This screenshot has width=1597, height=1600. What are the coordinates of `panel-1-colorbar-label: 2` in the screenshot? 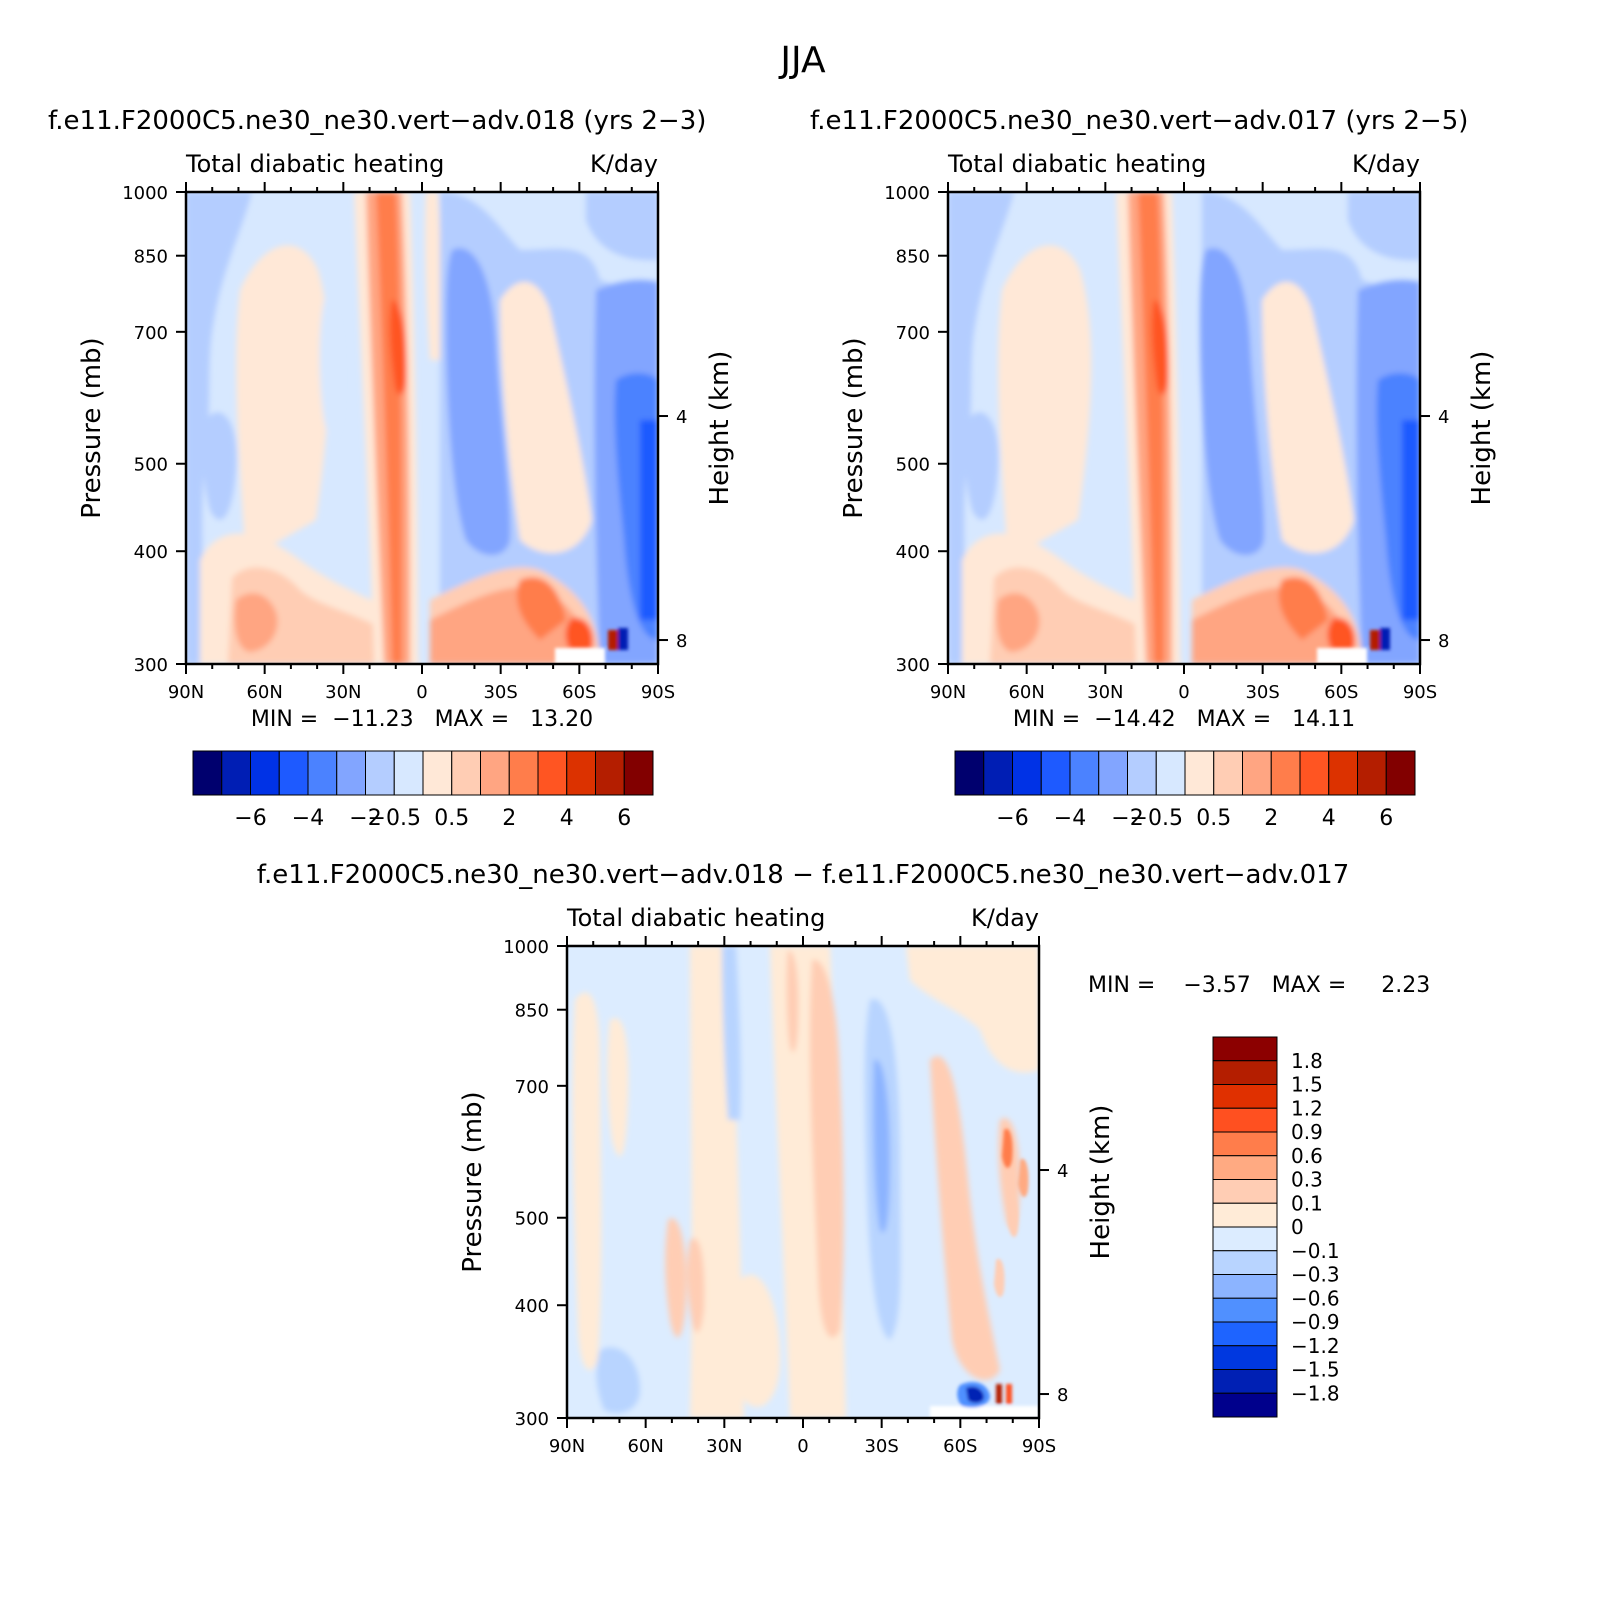 It's located at (509, 818).